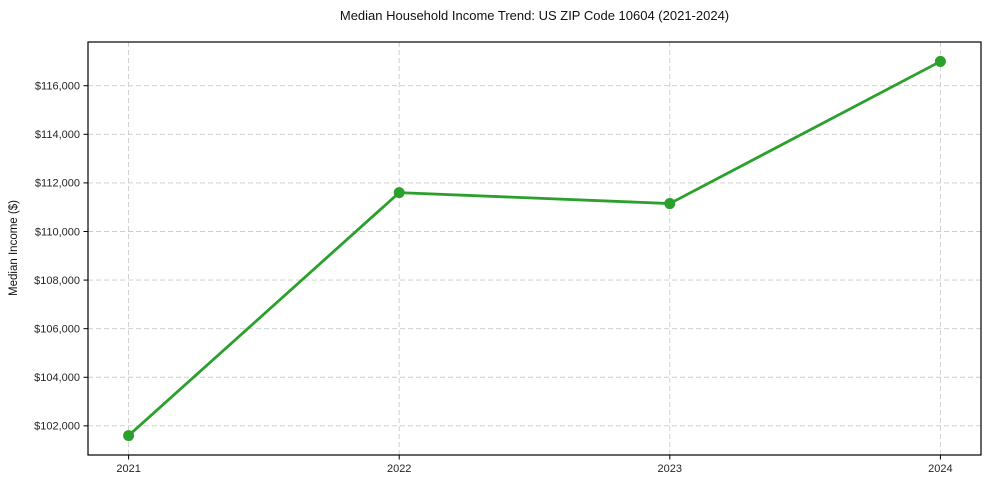 The height and width of the screenshot is (490, 989). I want to click on y-tick-label: $108,000, so click(57, 281).